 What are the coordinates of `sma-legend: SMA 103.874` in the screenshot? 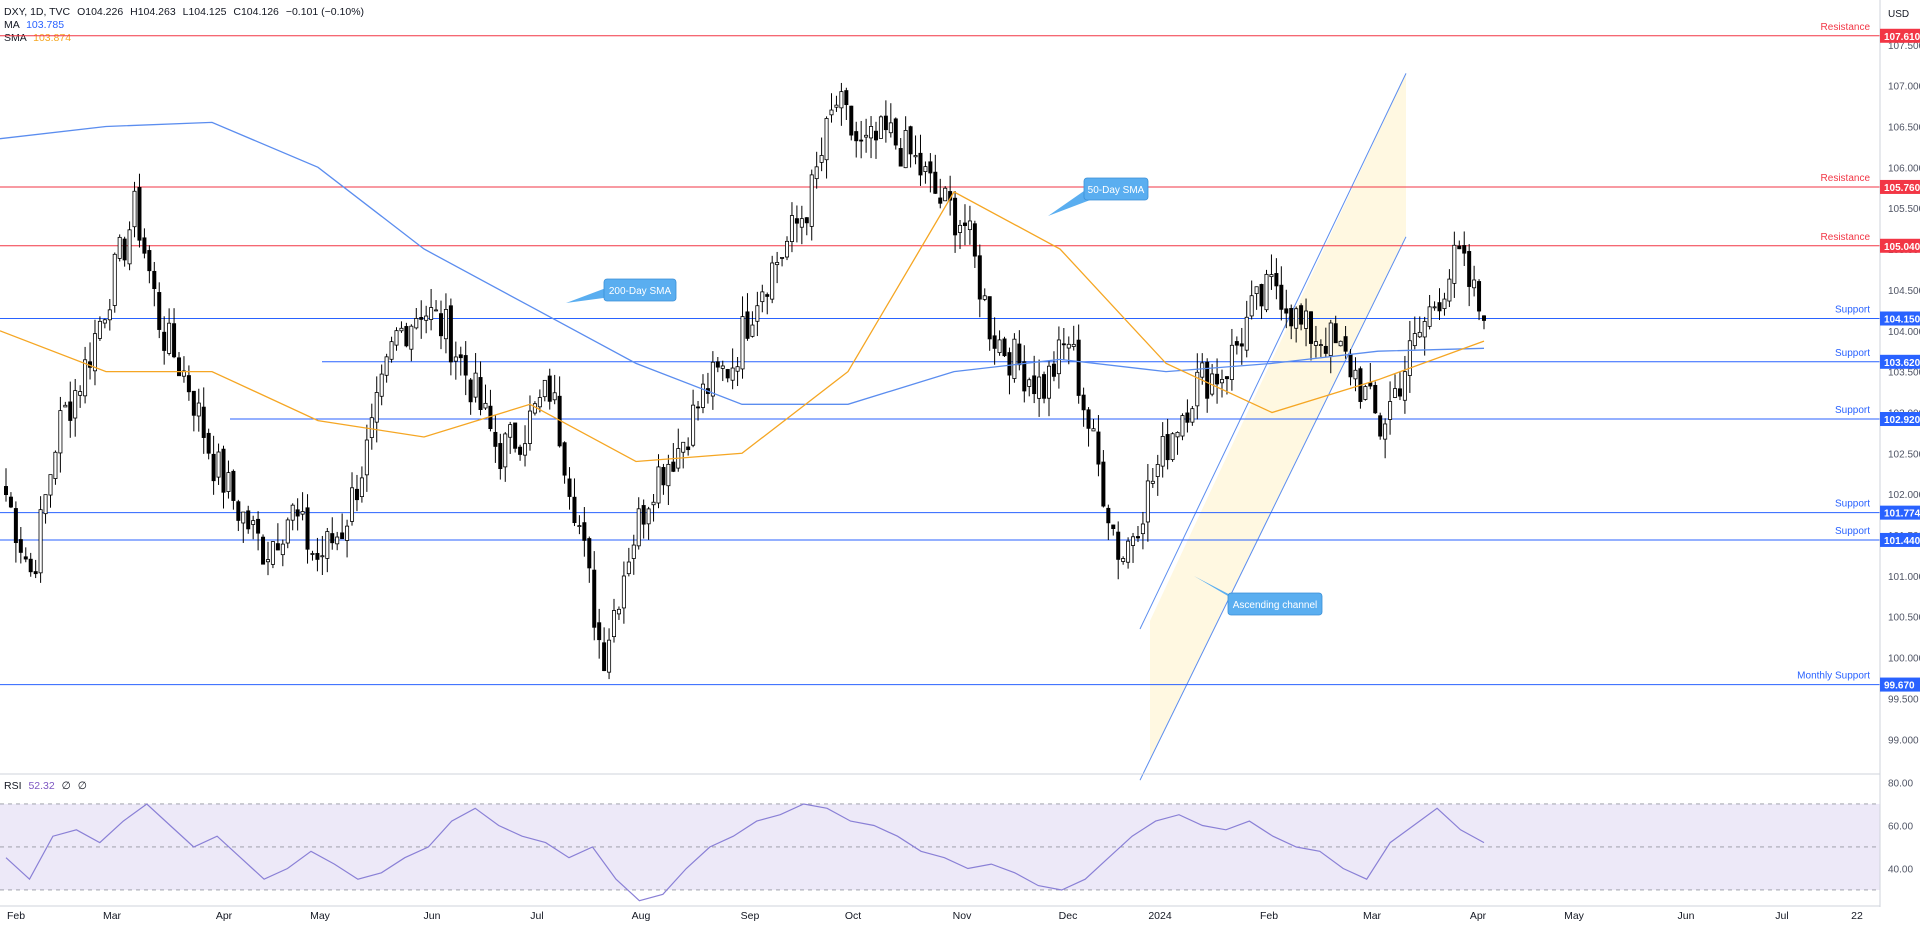 It's located at (38, 38).